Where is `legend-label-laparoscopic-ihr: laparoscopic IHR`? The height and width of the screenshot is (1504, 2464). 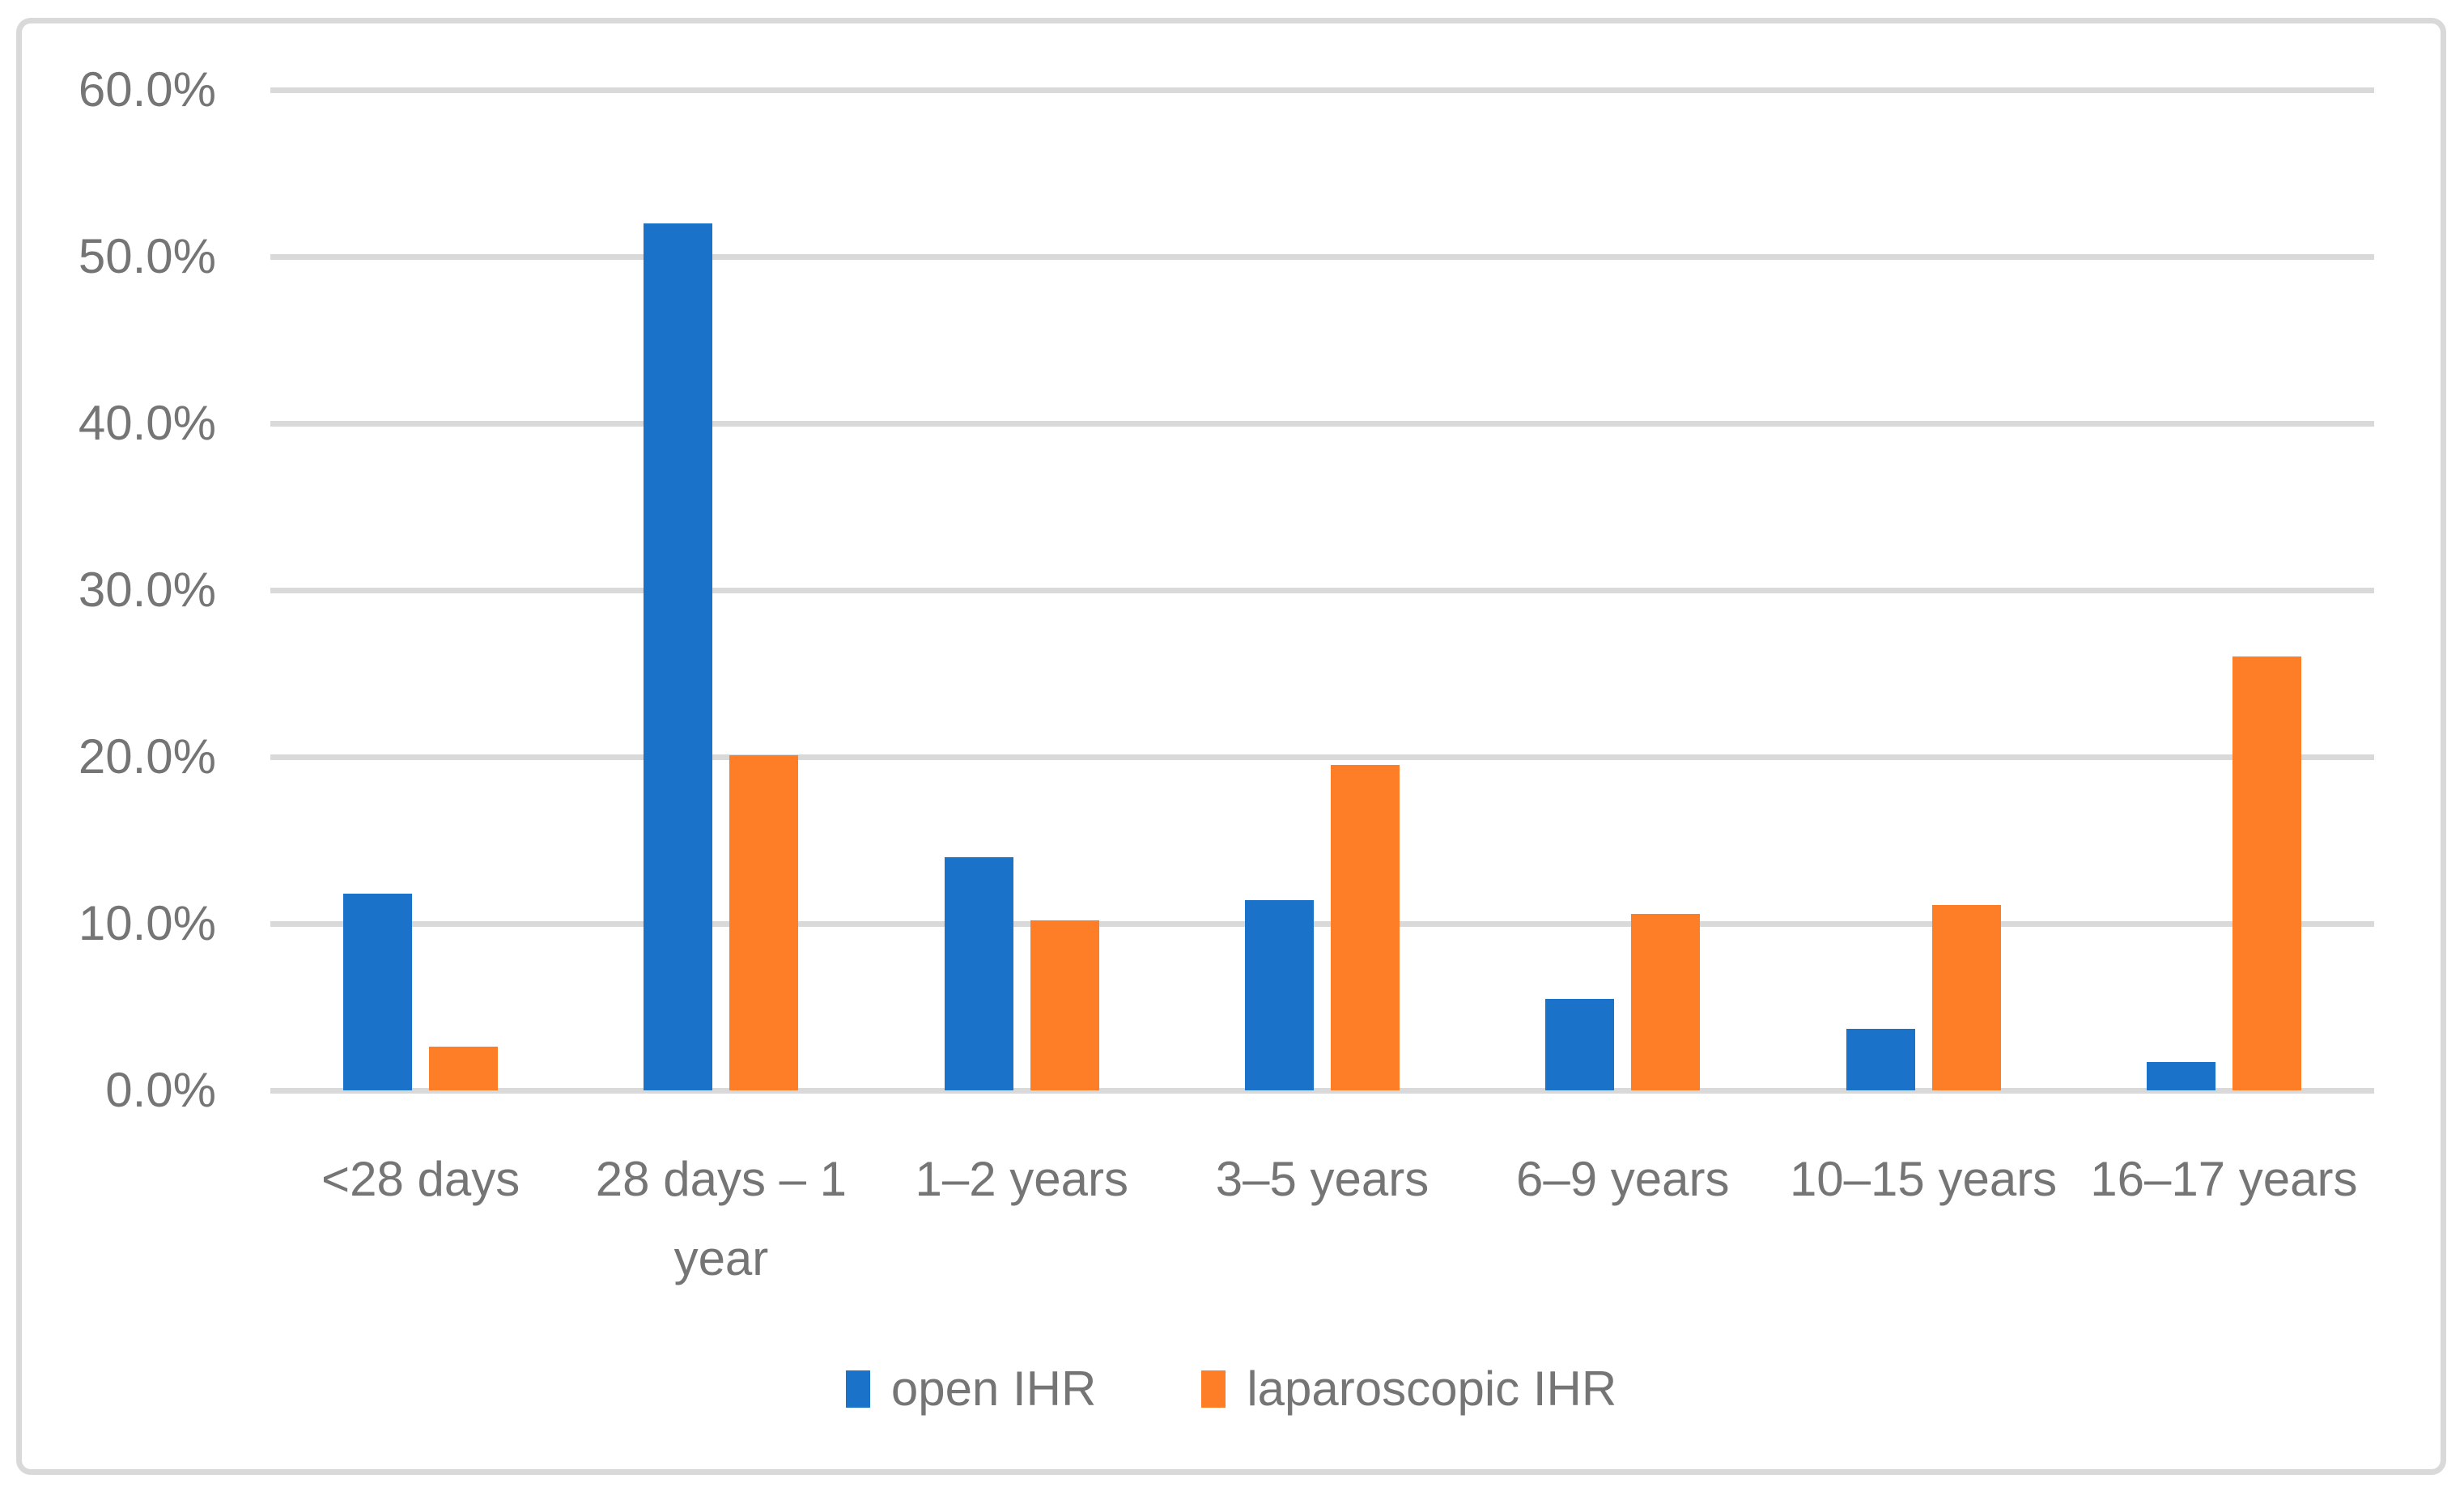
legend-label-laparoscopic-ihr: laparoscopic IHR is located at coordinates (1432, 1389).